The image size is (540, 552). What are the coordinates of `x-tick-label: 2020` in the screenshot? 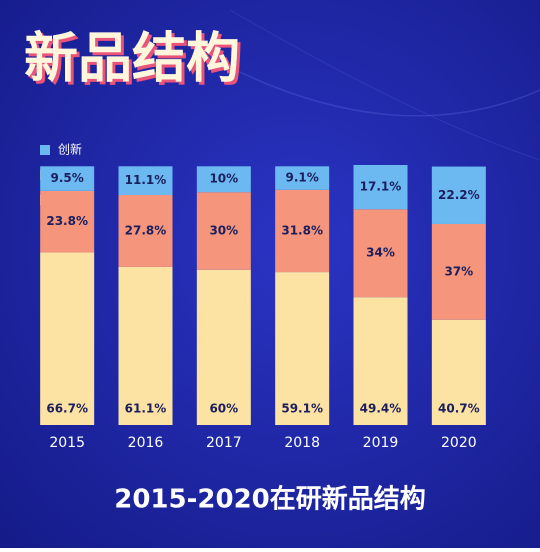 It's located at (459, 443).